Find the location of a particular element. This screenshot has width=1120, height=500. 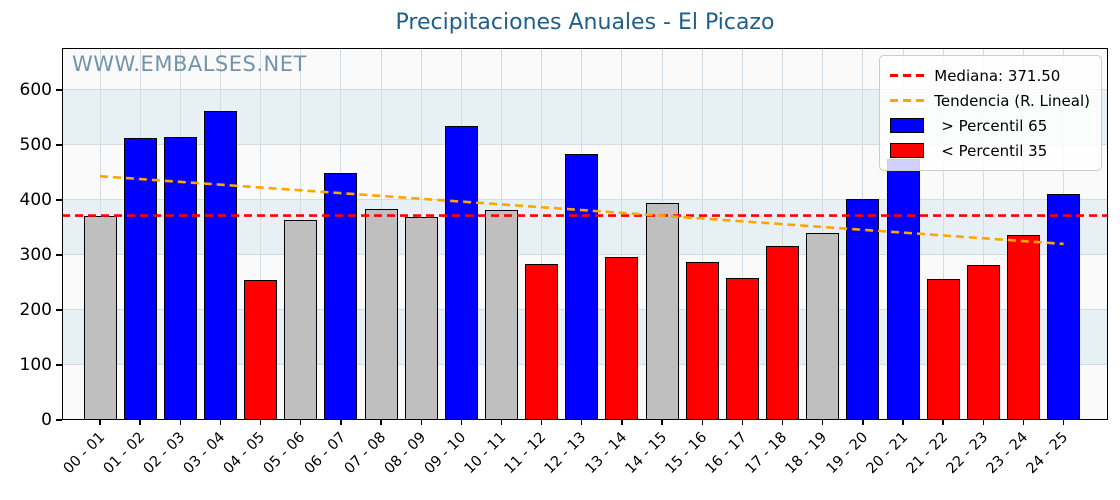

x-tick-label: 11 - 12 is located at coordinates (525, 453).